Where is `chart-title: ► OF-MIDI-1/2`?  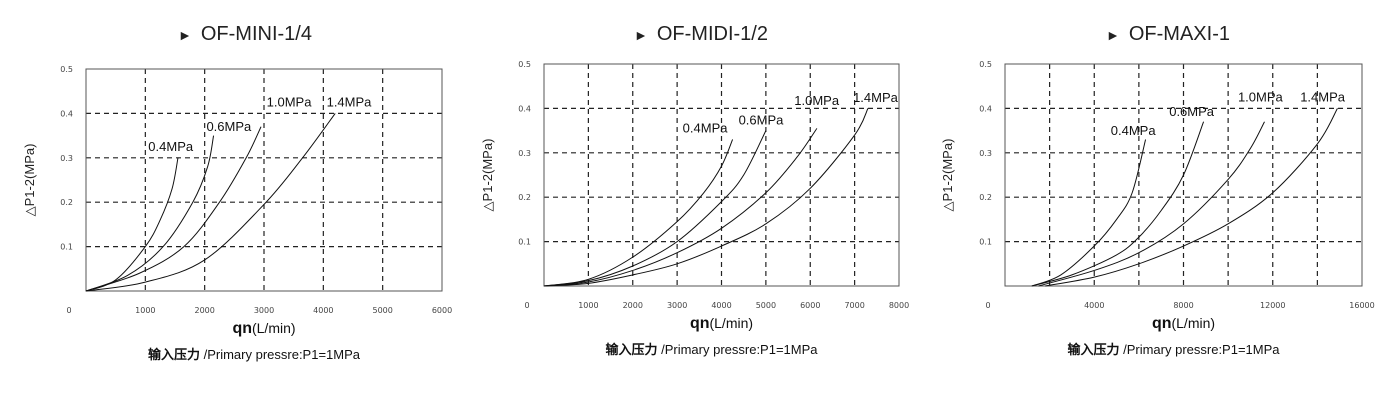
chart-title: ► OF-MIDI-1/2 is located at coordinates (701, 34).